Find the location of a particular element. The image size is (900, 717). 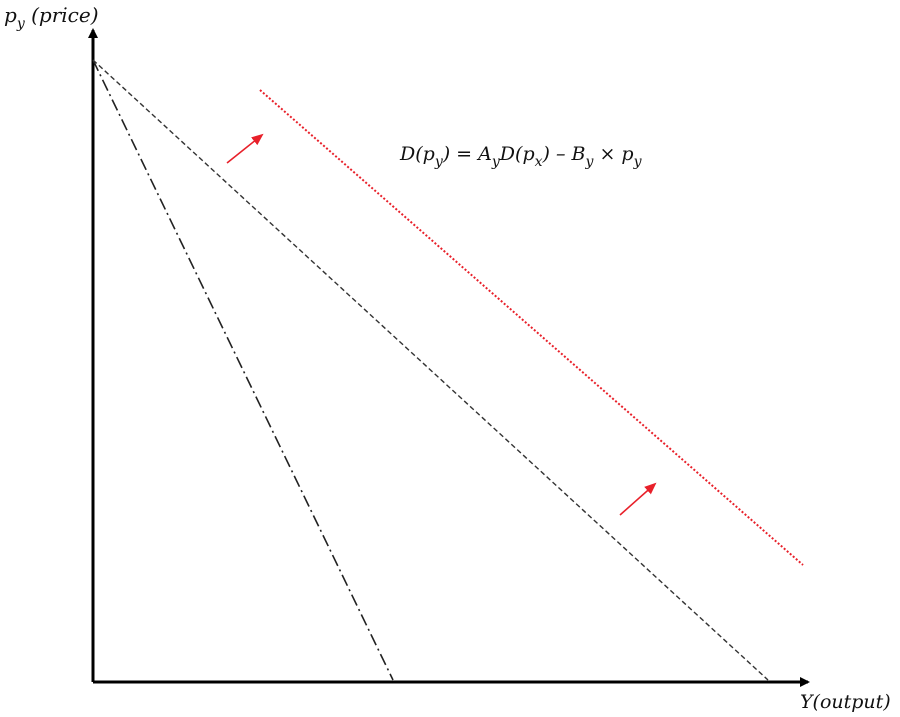

shift-arrow-upper is located at coordinates (245, 148).